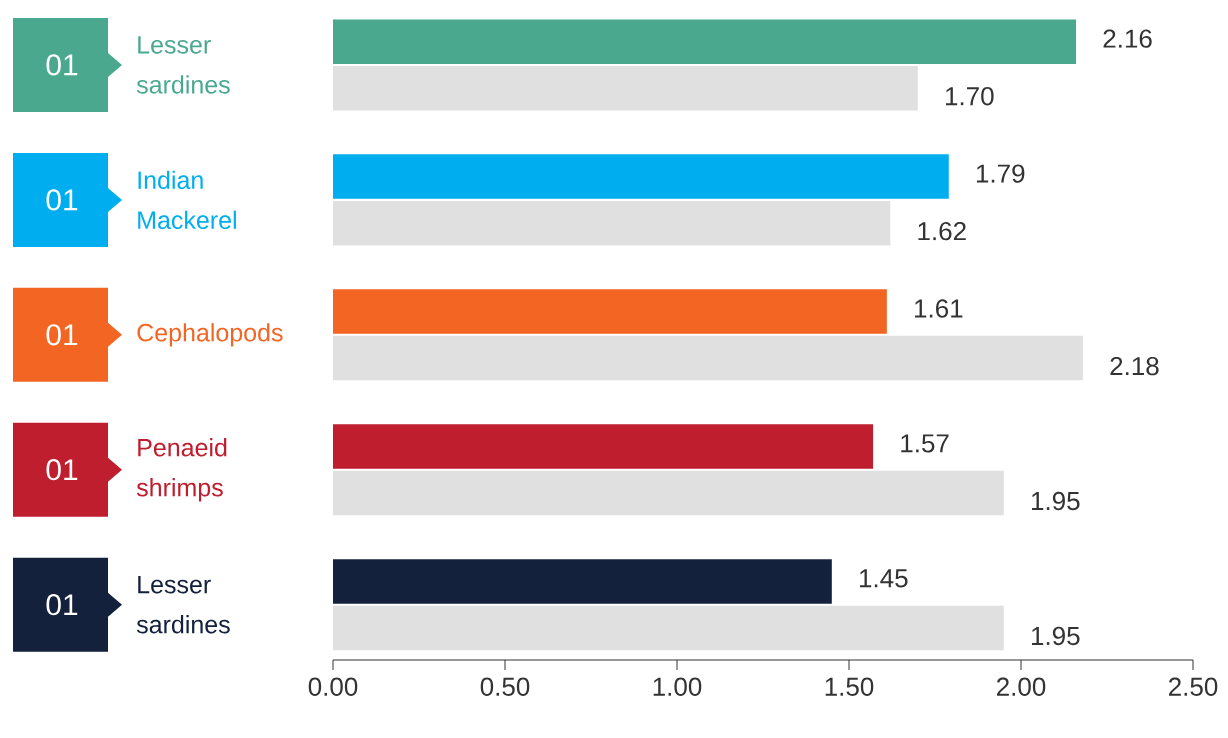 Image resolution: width=1228 pixels, height=738 pixels. Describe the element at coordinates (969, 96) in the screenshot. I see `data-label: 1.70` at that location.